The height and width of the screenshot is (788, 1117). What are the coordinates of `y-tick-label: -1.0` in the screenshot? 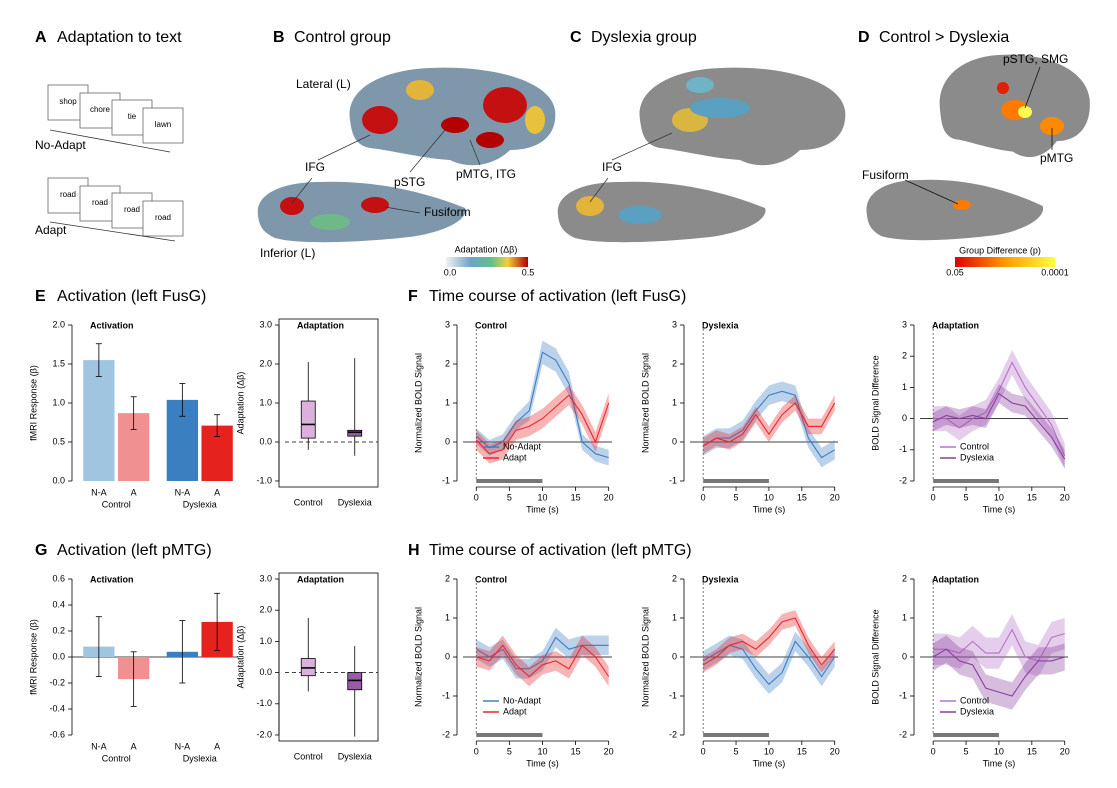 It's located at (264, 703).